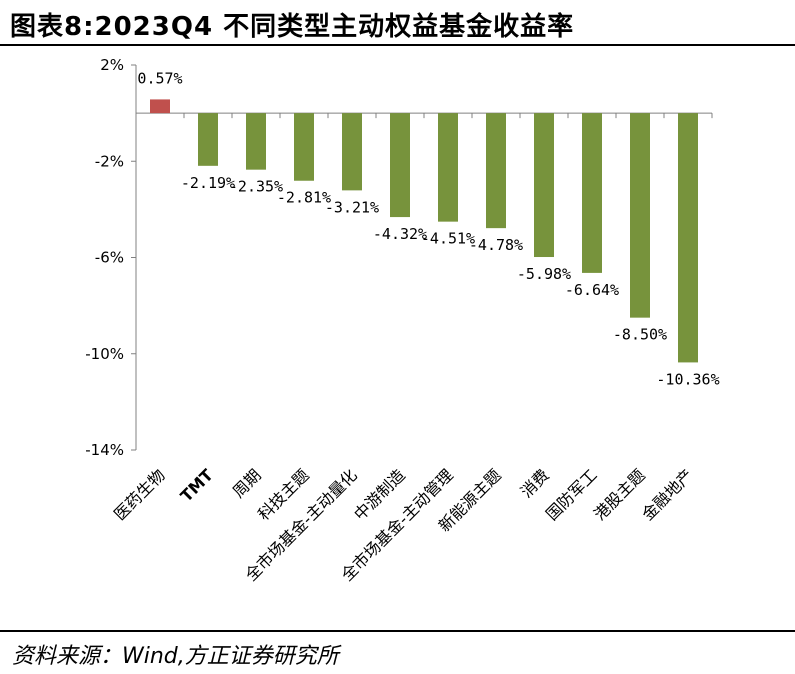 This screenshot has height=674, width=795. Describe the element at coordinates (448, 239) in the screenshot. I see `data-label: -4.51%` at that location.